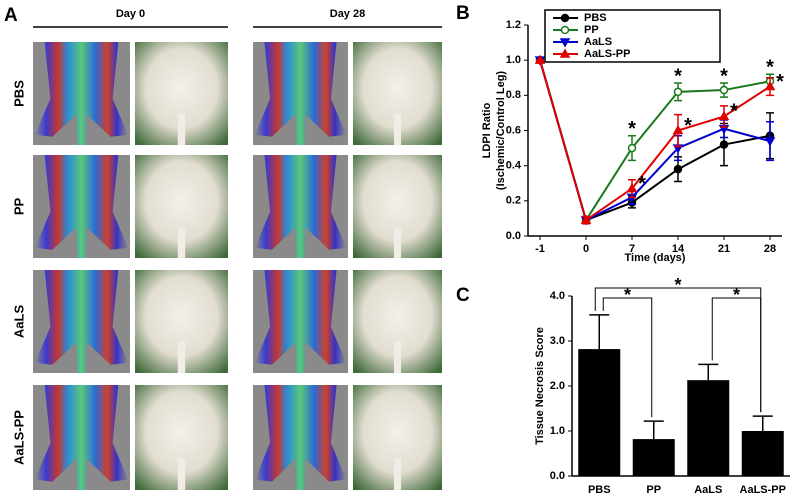 This screenshot has height=502, width=799. Describe the element at coordinates (708, 490) in the screenshot. I see `x-tick-label: AaLS` at that location.